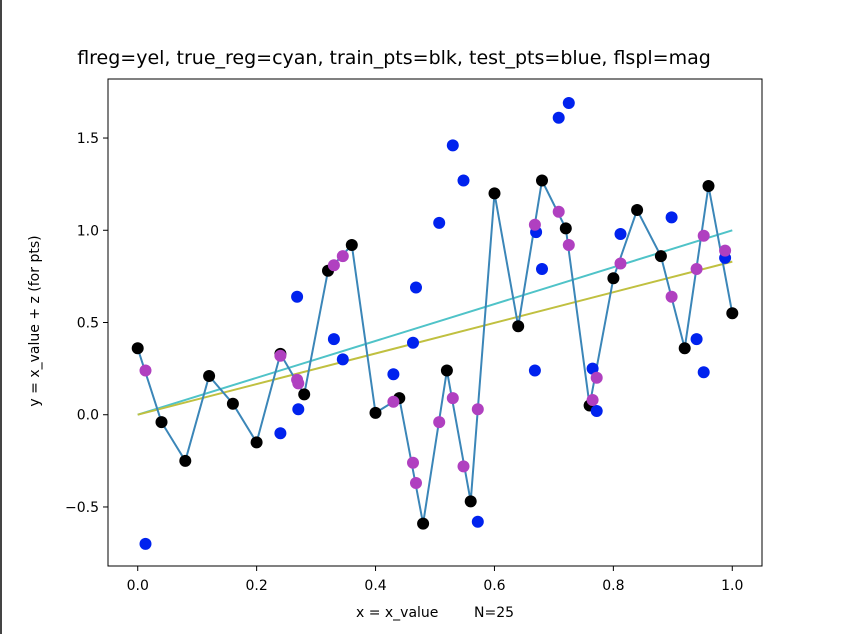  I want to click on x-tick-label: 0.0, so click(138, 586).